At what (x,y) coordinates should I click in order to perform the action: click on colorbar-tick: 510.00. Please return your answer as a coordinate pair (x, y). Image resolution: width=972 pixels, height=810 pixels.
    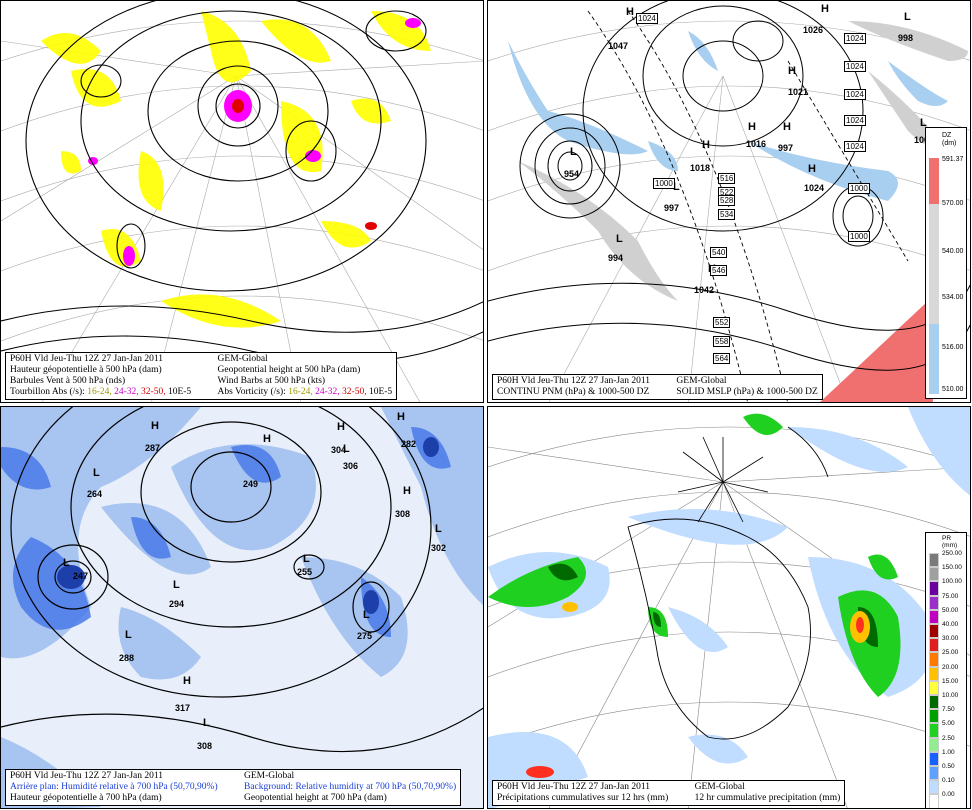
    Looking at the image, I should click on (953, 389).